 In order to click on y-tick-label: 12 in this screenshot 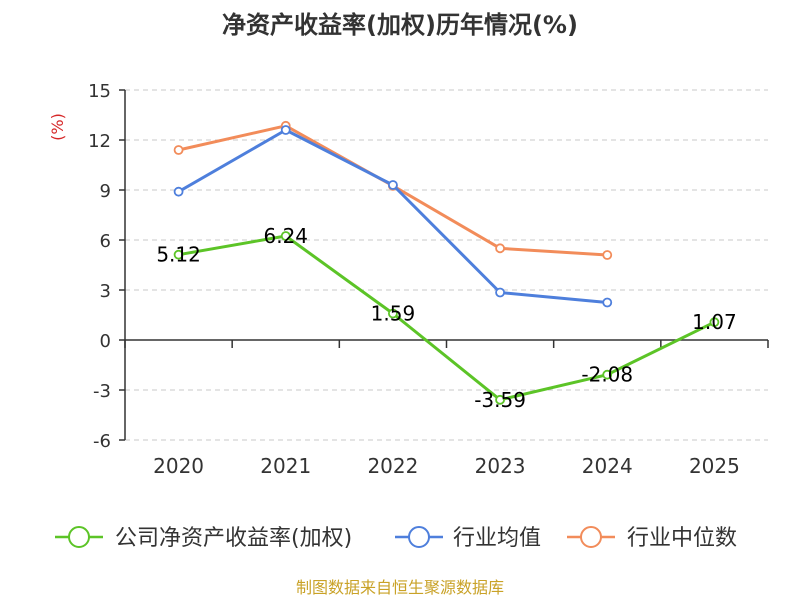, I will do `click(99, 141)`.